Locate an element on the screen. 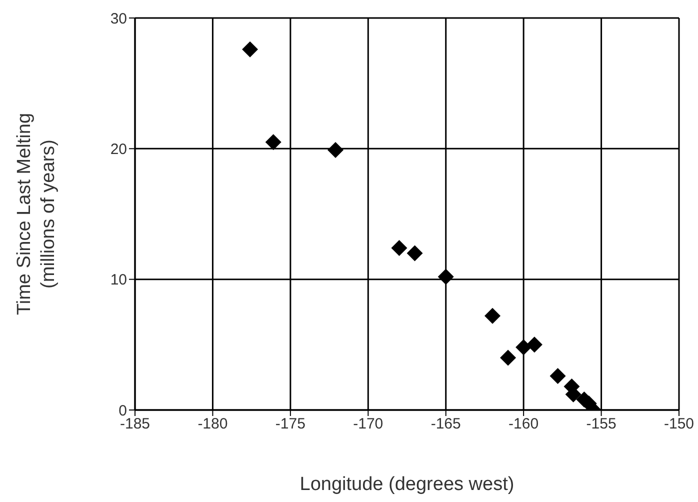 This screenshot has height=502, width=698. x-axis-title: Longitude (degrees west) is located at coordinates (407, 484).